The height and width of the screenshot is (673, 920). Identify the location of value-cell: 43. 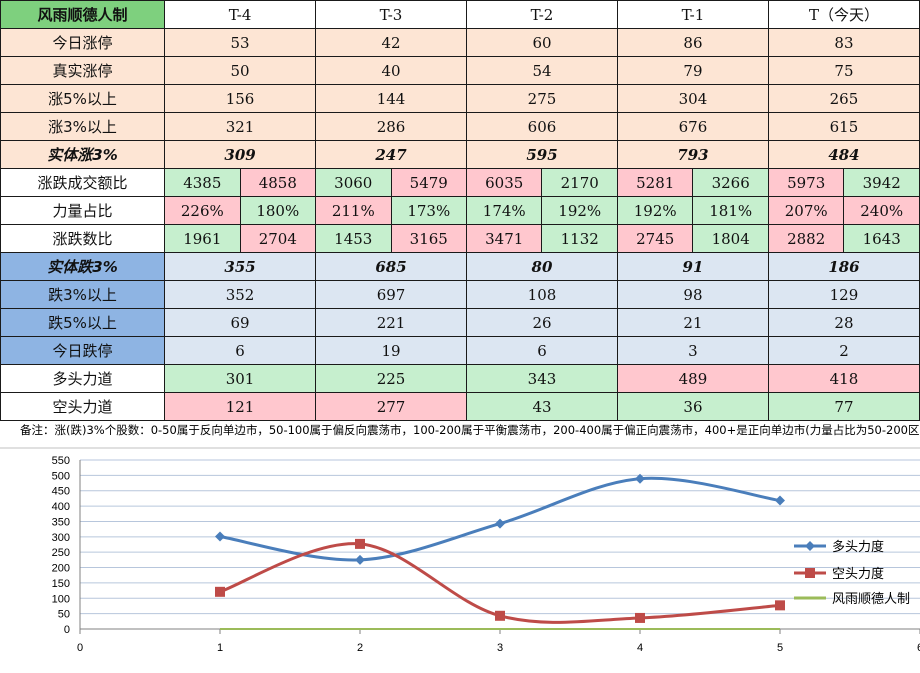
(542, 406).